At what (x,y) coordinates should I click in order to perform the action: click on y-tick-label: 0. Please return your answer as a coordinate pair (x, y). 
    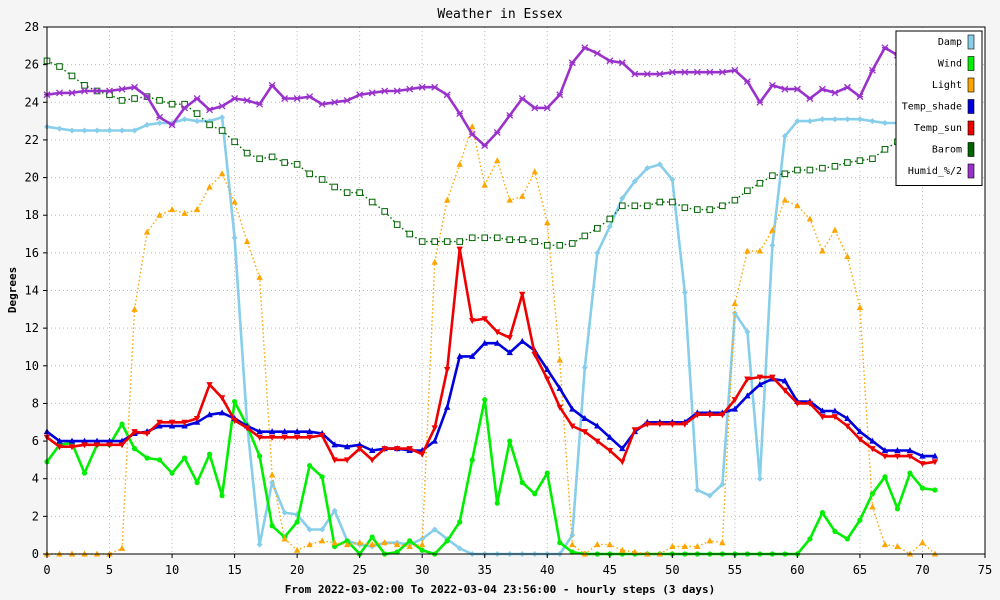
    Looking at the image, I should click on (35, 554).